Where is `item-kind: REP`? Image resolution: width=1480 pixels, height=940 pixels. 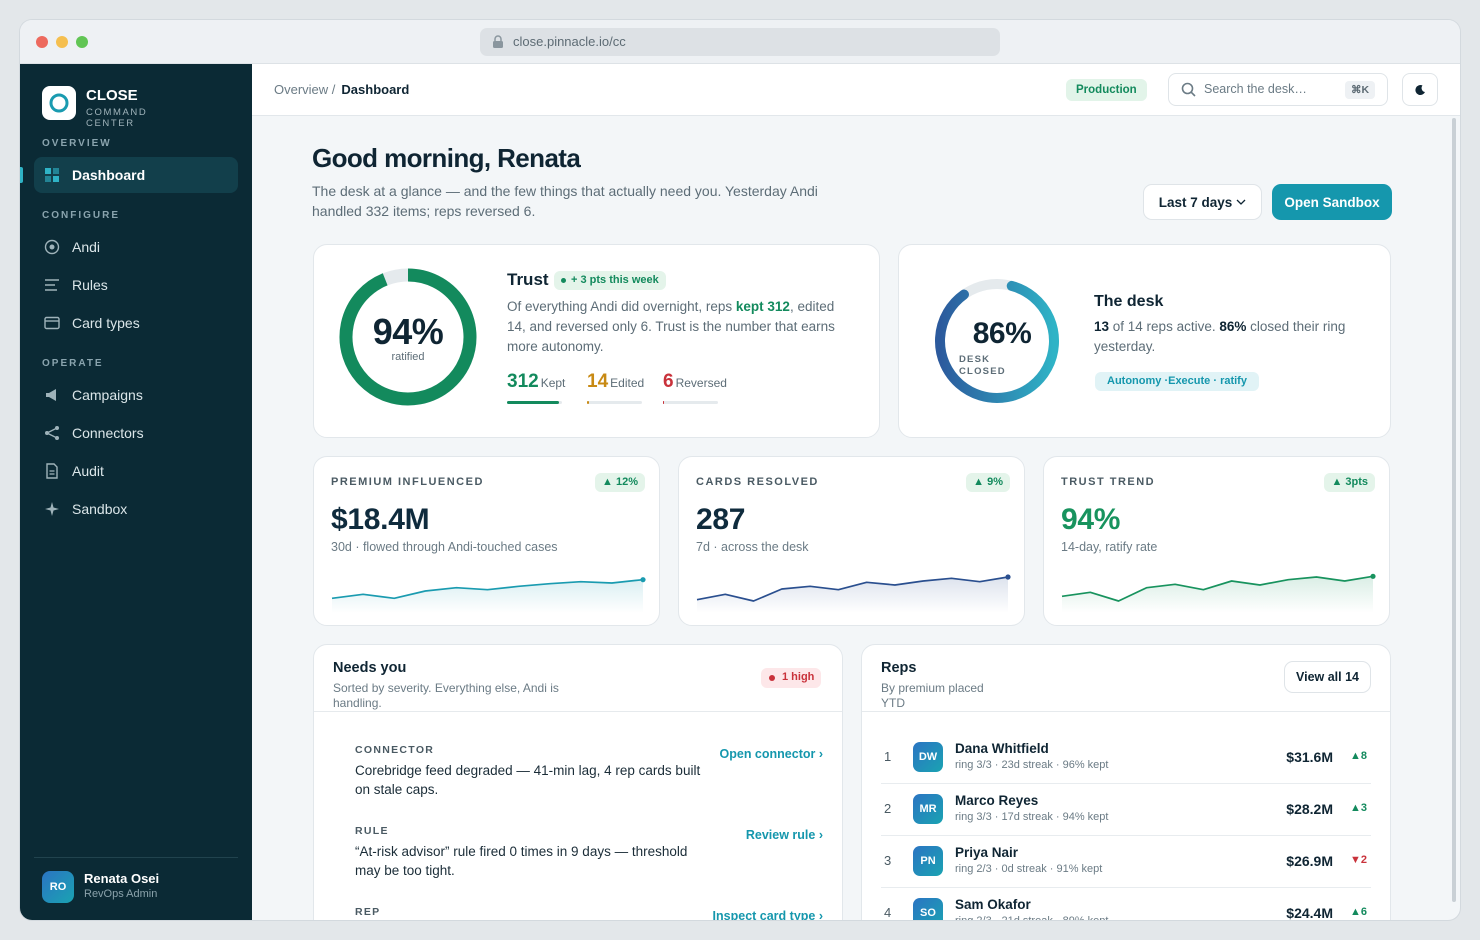
item-kind: REP is located at coordinates (368, 912).